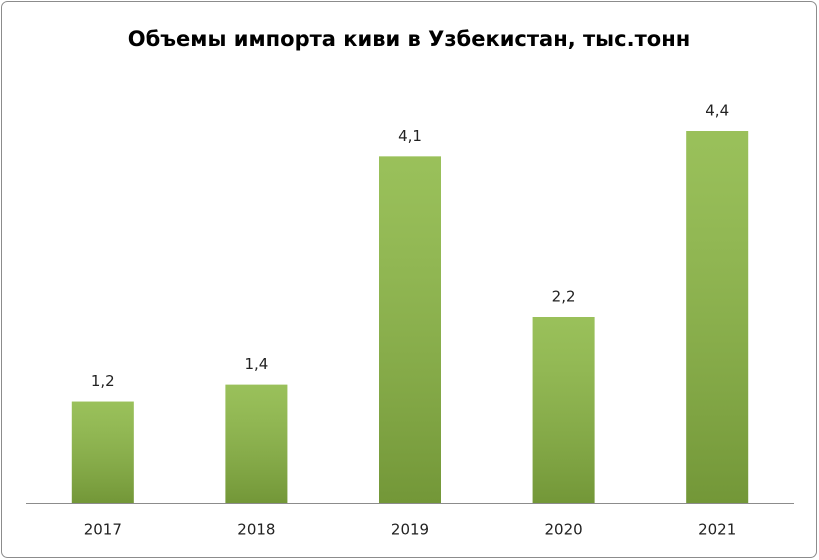 This screenshot has height=560, width=819. What do you see at coordinates (717, 111) in the screenshot?
I see `value-label: 4,4` at bounding box center [717, 111].